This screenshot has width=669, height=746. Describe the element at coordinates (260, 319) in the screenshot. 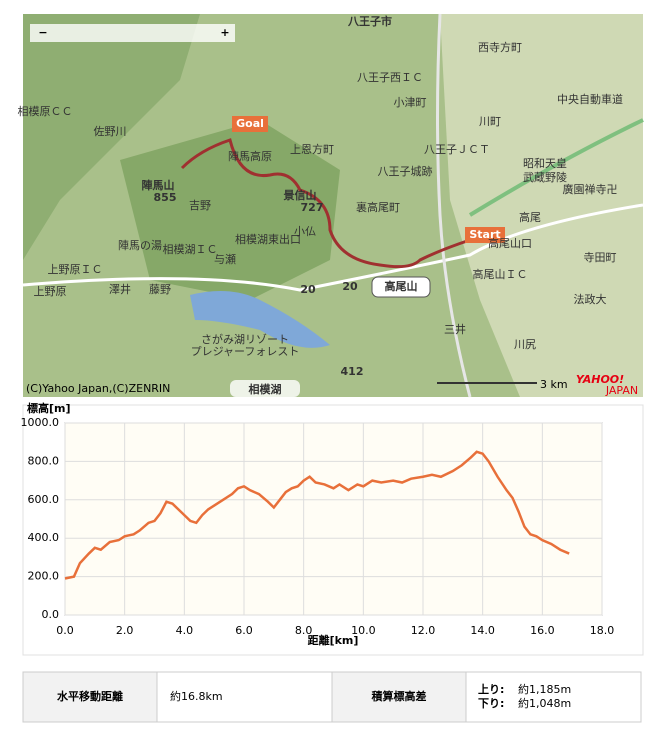

I see `lake` at that location.